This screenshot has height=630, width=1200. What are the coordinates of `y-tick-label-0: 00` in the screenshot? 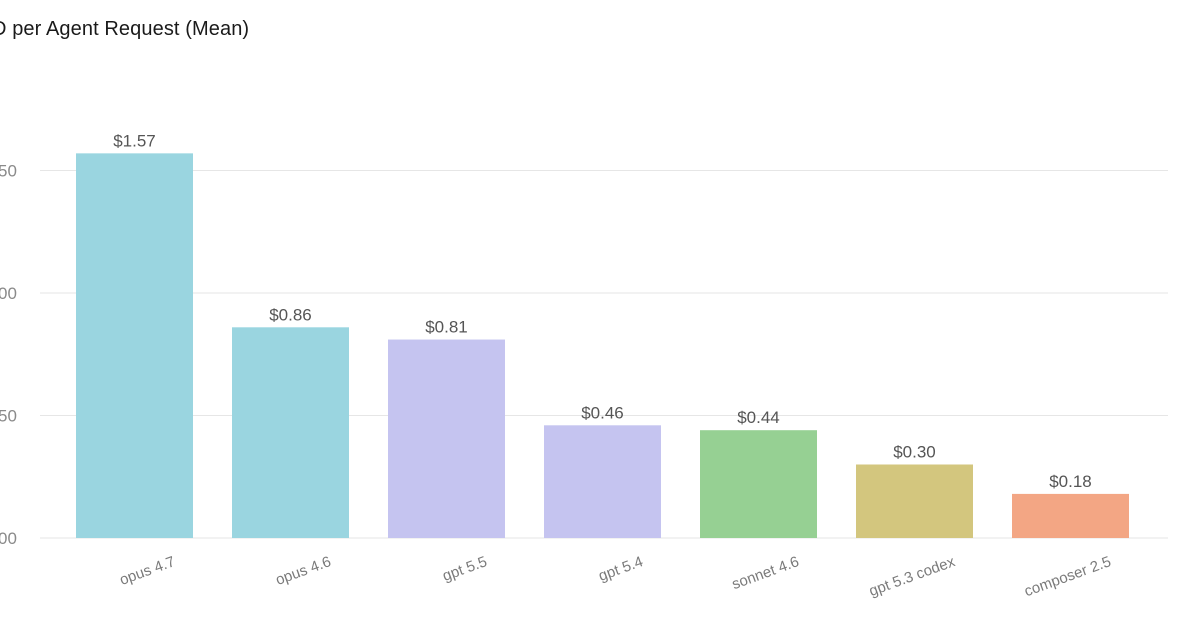 It's located at (8, 538).